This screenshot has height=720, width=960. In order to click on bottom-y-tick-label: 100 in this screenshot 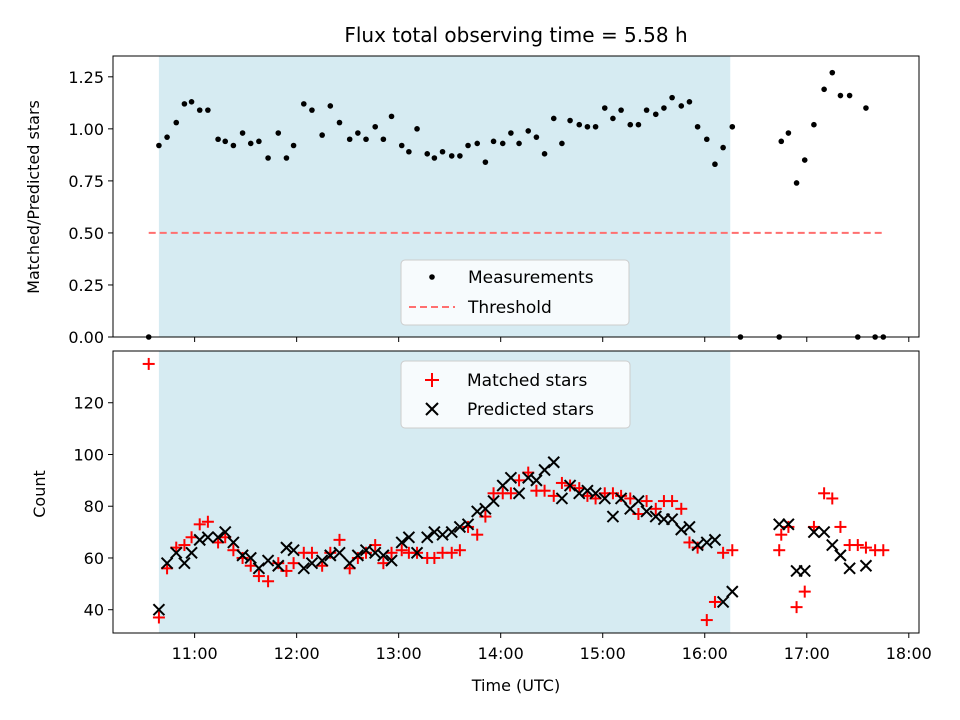, I will do `click(88, 454)`.